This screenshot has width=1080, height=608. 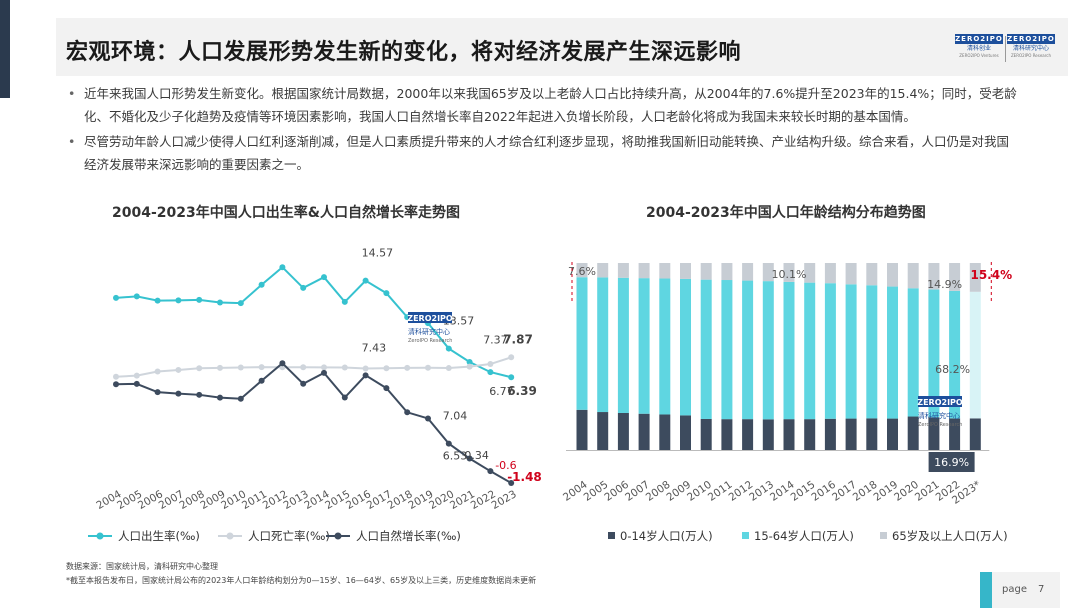 I want to click on page-title: 宏观环境：人口发展形势发生新的变化，将对经济发展产生深远影响, so click(x=404, y=52).